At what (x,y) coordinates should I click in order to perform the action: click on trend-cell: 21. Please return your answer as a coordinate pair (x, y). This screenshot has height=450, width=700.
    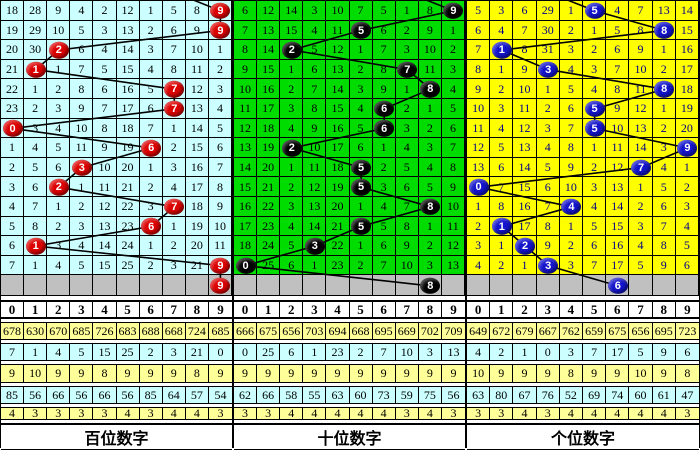
    Looking at the image, I should click on (269, 187).